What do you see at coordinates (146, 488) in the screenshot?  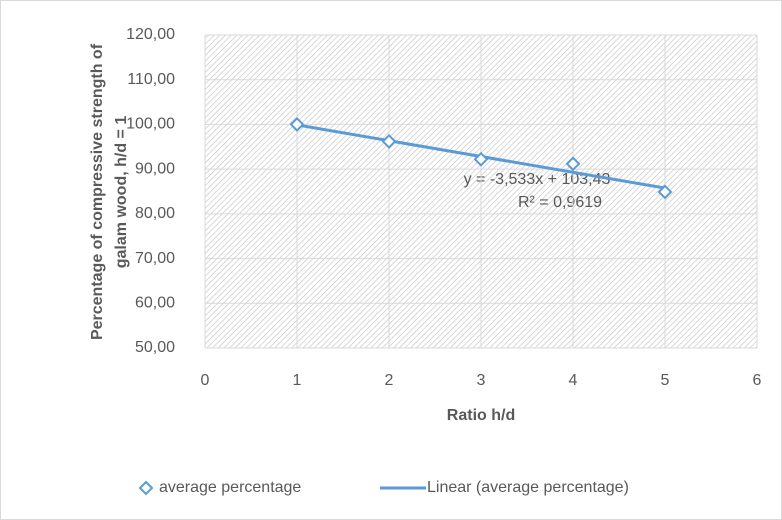 I see `legend-symbol` at bounding box center [146, 488].